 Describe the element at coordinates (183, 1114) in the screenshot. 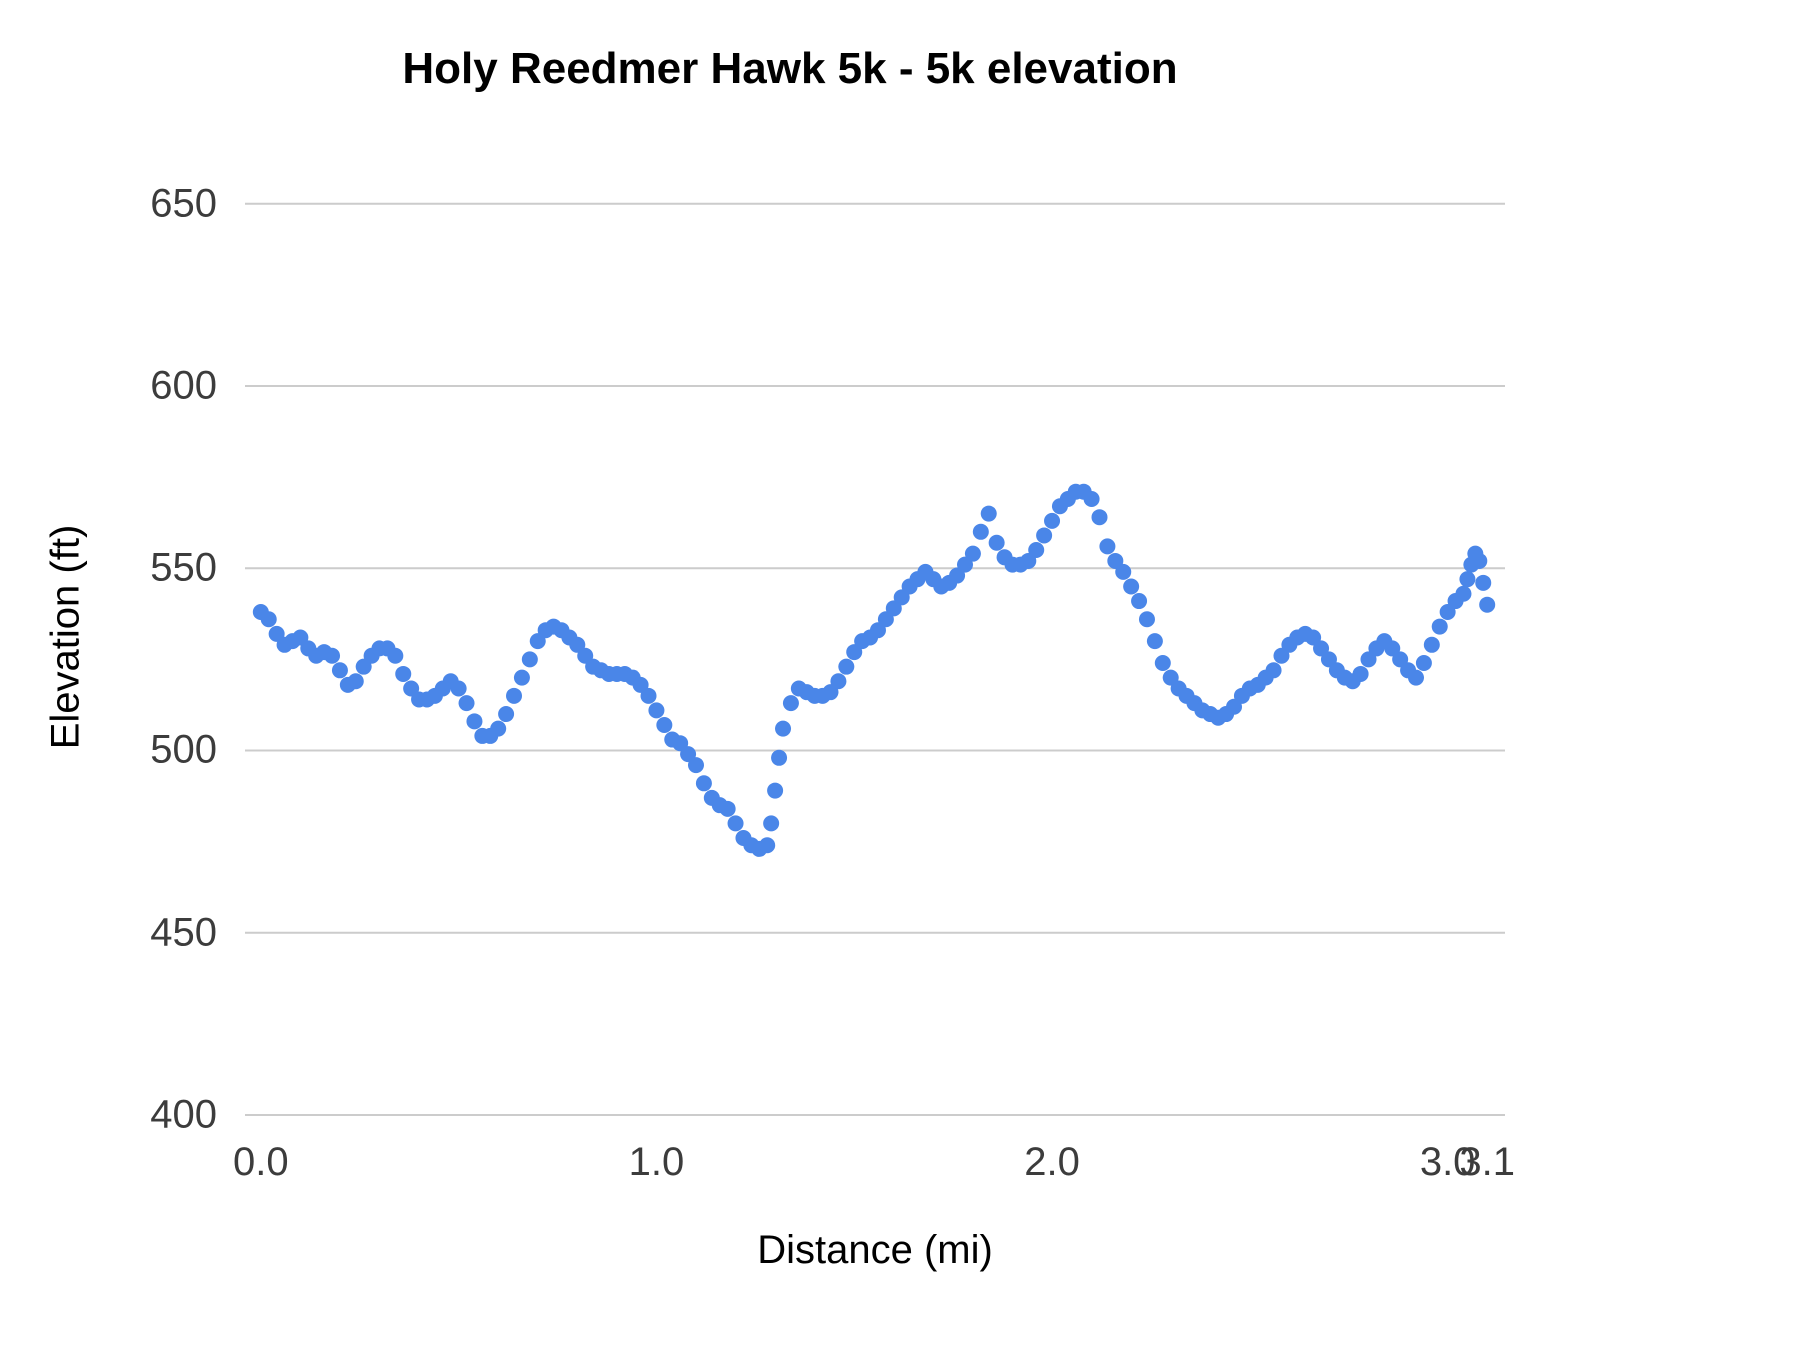

I see `y-tick-label: 400` at that location.